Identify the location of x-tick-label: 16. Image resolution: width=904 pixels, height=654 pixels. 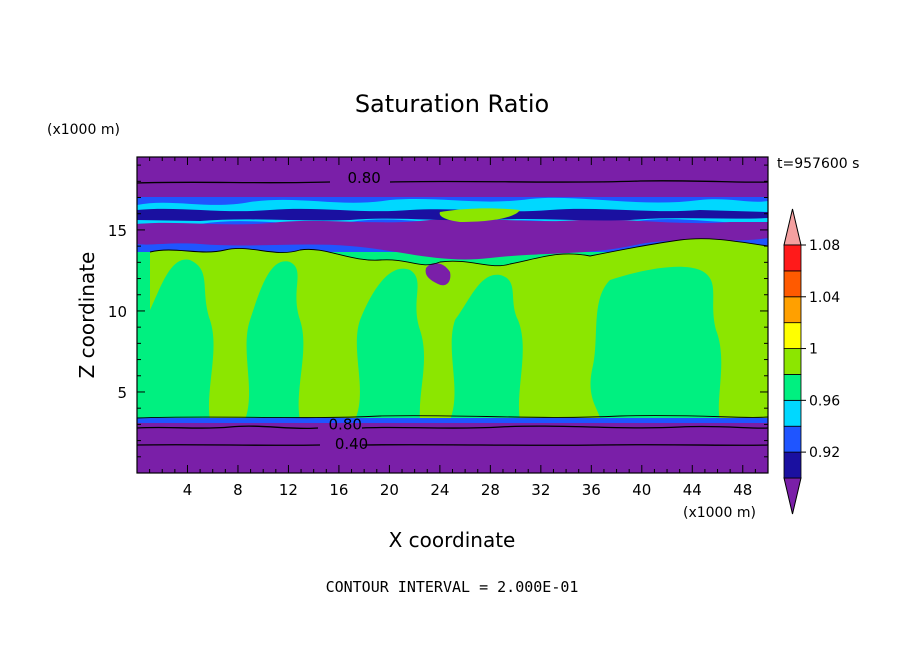
(338, 490).